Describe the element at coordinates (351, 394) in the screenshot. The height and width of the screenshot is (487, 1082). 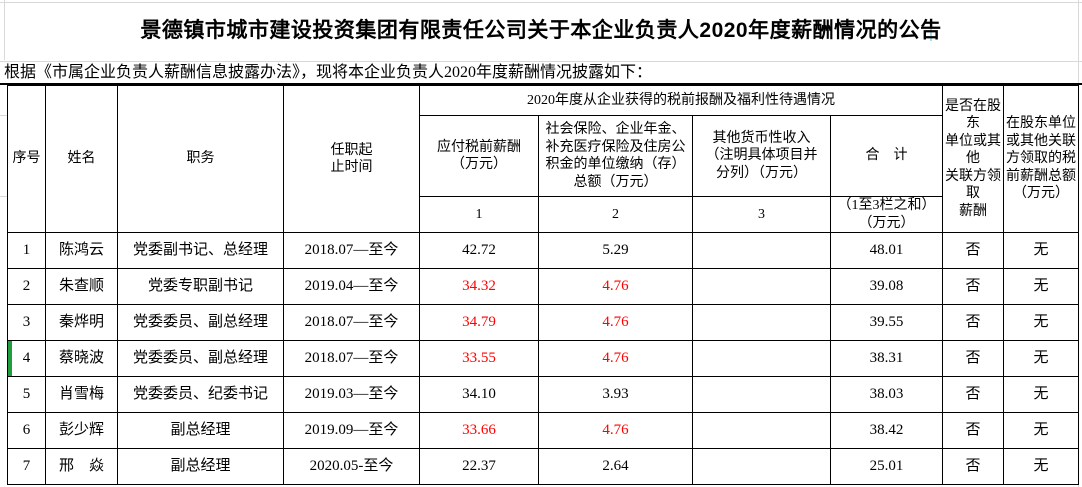
I see `cell-term: 2019.03—至今` at that location.